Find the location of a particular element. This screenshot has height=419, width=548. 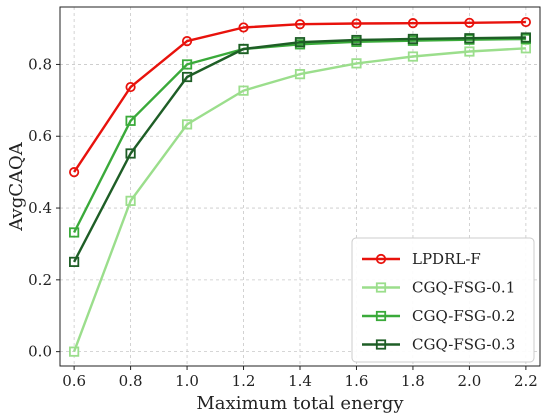

x-tick-label: 0.8 is located at coordinates (131, 381).